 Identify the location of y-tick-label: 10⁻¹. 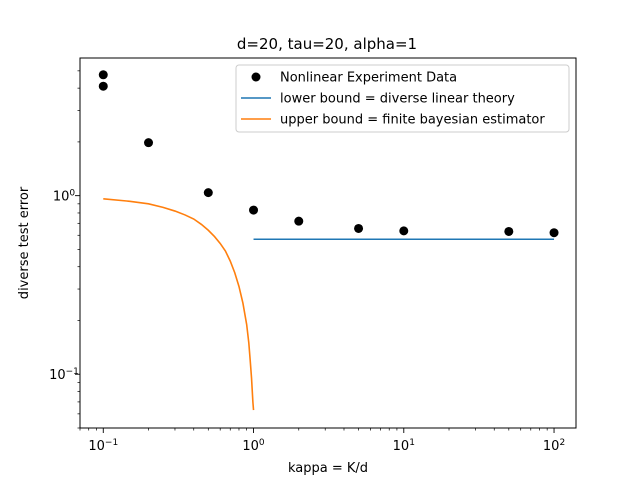
(64, 375).